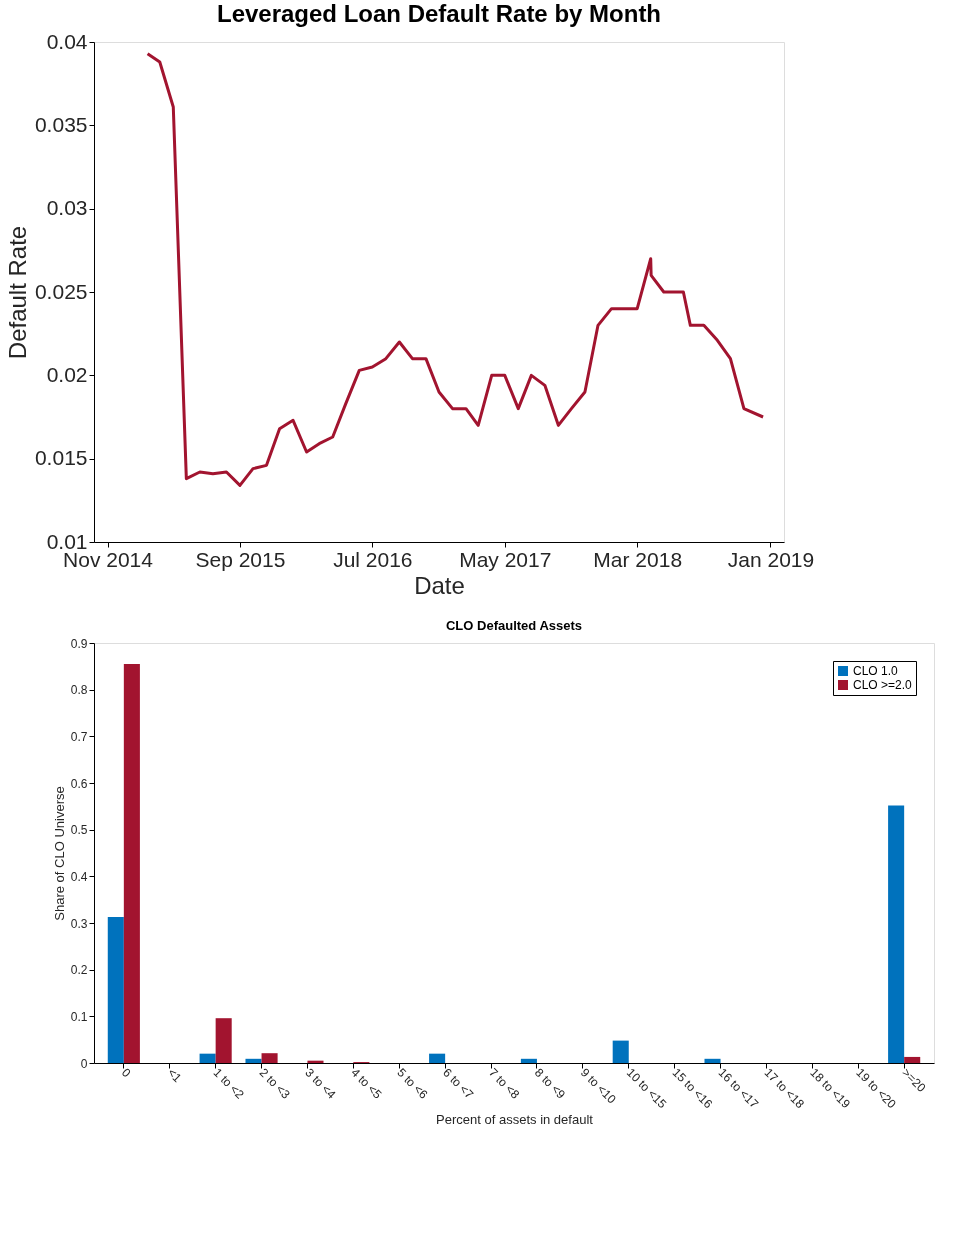 This screenshot has height=1260, width=979. Describe the element at coordinates (771, 559) in the screenshot. I see `x-tick-label: Jan 2019` at that location.